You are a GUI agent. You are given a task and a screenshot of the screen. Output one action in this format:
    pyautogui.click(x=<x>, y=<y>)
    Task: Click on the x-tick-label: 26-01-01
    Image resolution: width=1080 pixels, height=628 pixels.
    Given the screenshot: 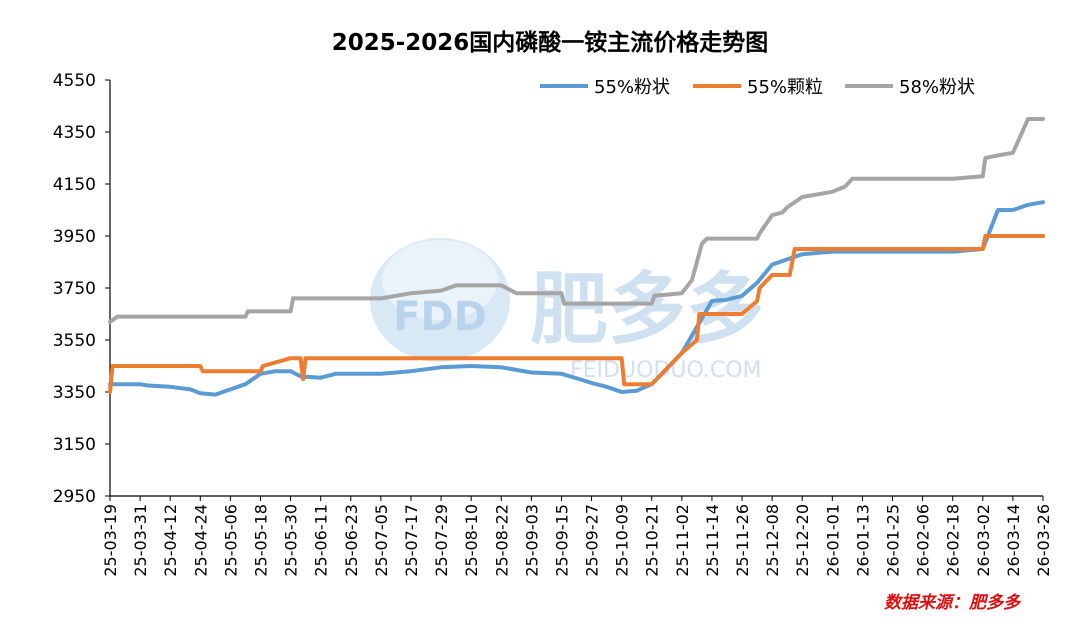 What is the action you would take?
    pyautogui.click(x=832, y=540)
    